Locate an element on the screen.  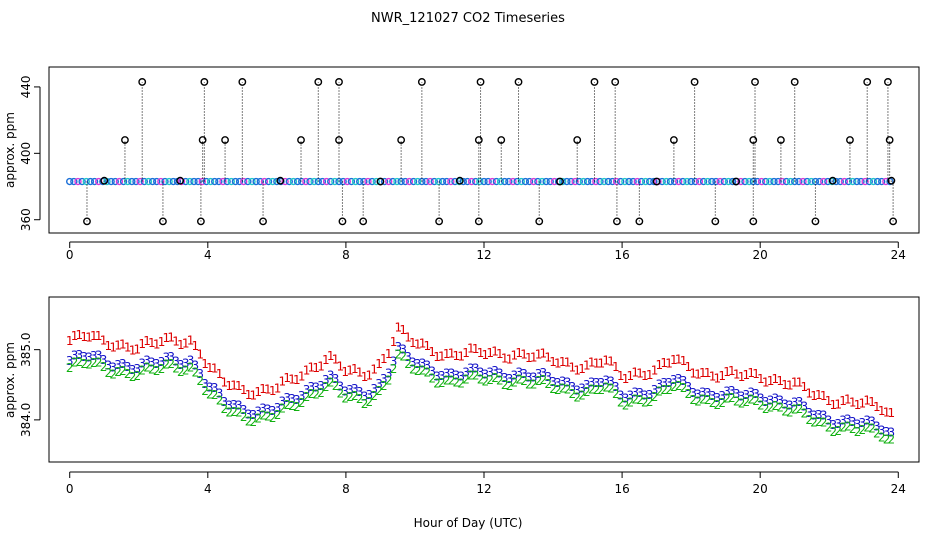
x-tick-label: 24 is located at coordinates (898, 255).